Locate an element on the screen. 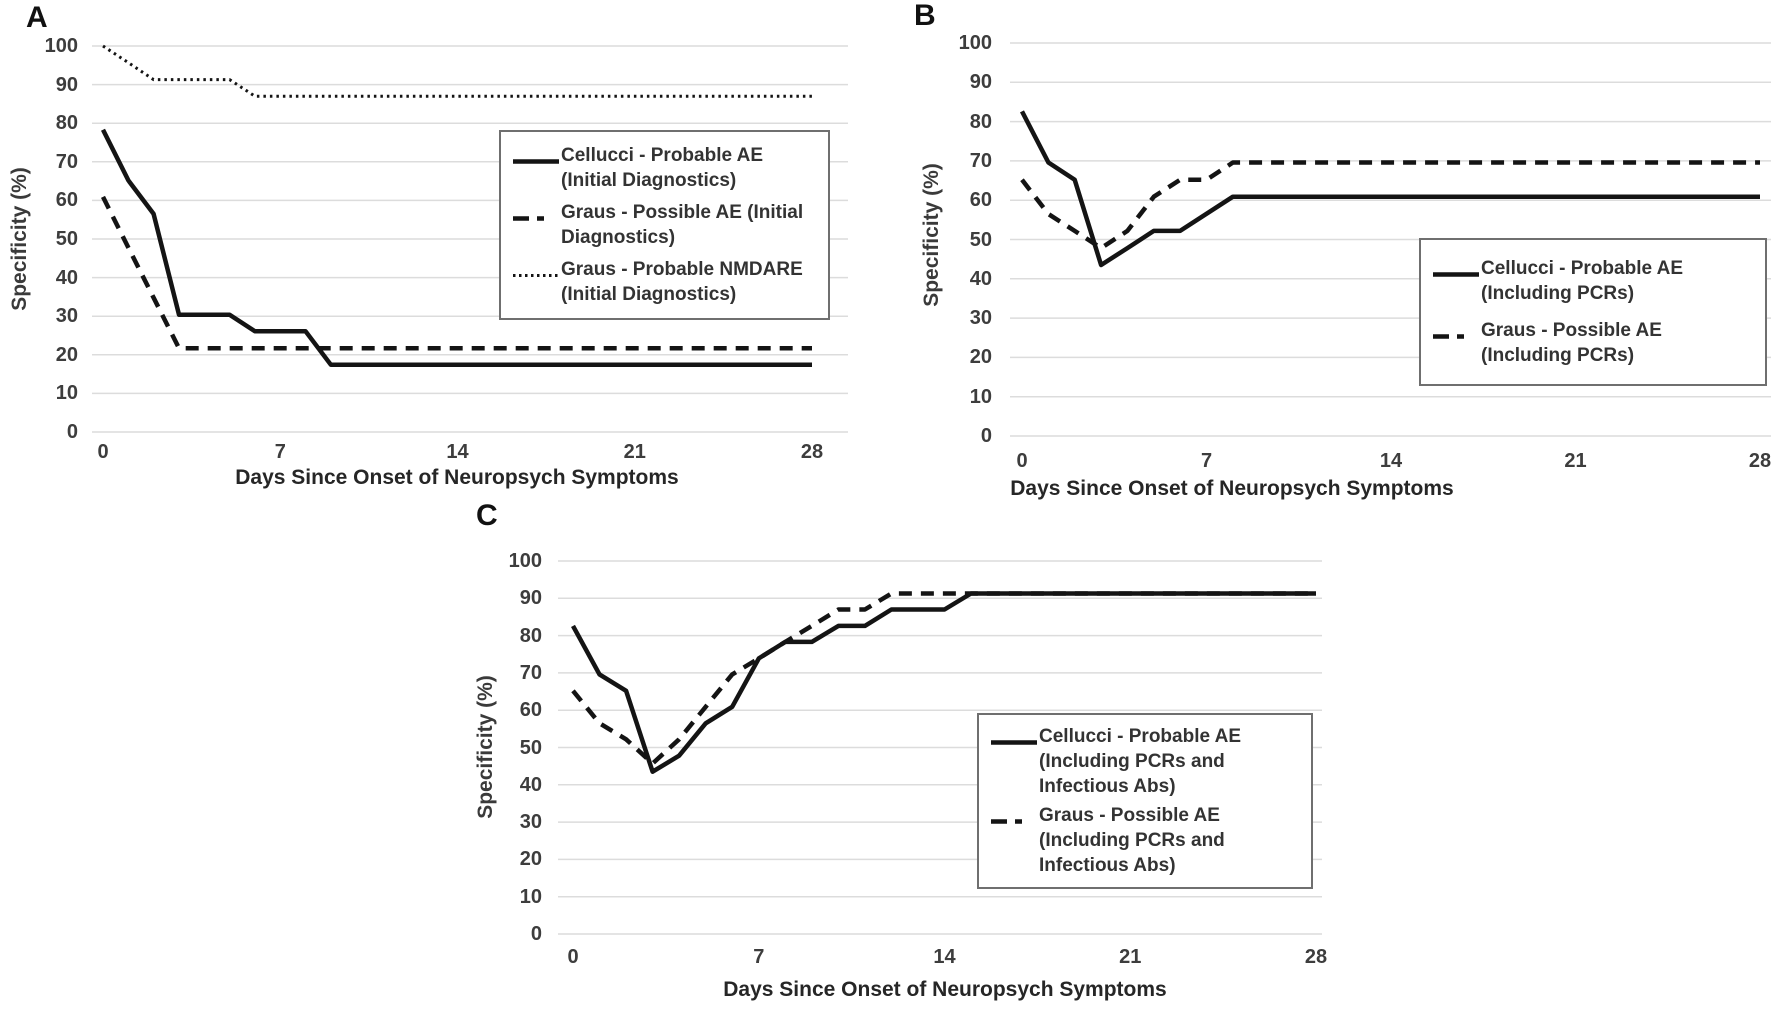 Image resolution: width=1772 pixels, height=1016 pixels. panel-B-legend-label-1: Graus - Possible AE (Including PCRs) is located at coordinates (1571, 343).